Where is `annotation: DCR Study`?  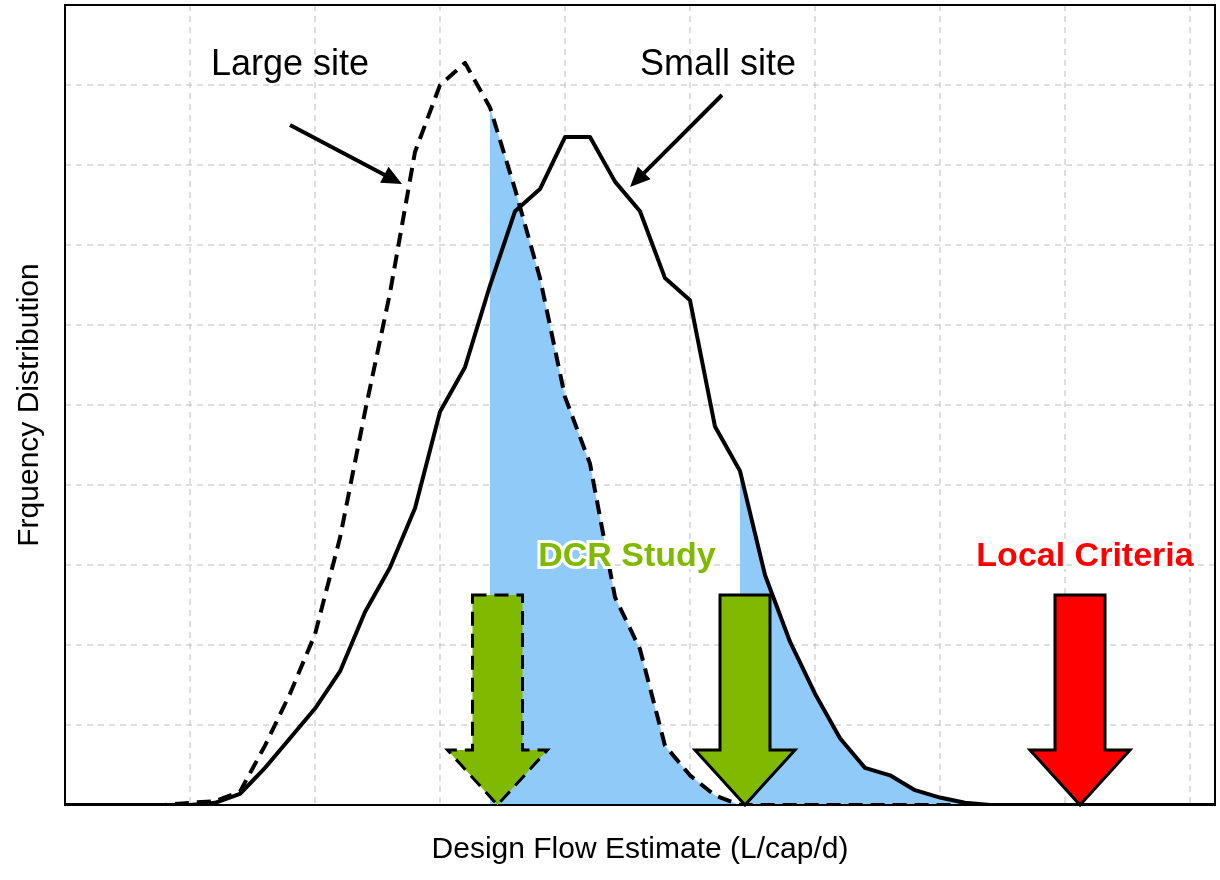
annotation: DCR Study is located at coordinates (627, 553).